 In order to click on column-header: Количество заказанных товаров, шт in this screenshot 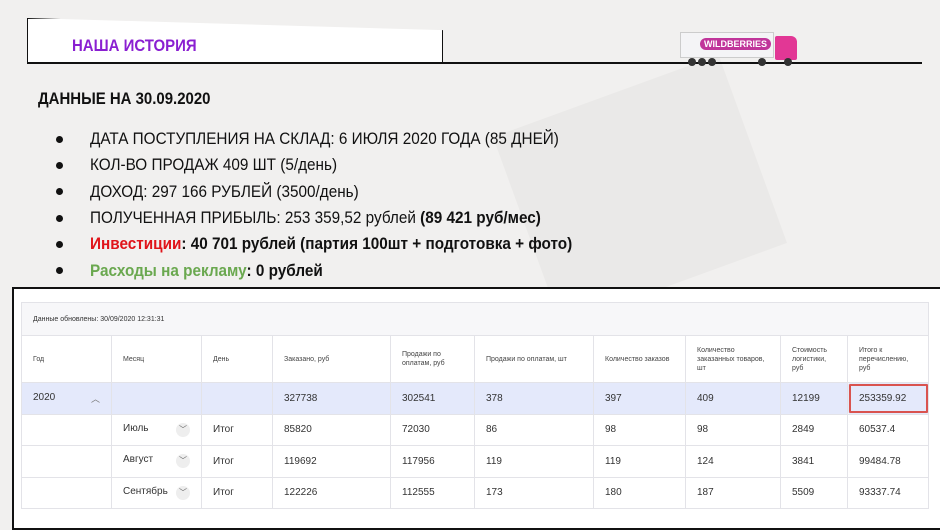, I will do `click(733, 359)`.